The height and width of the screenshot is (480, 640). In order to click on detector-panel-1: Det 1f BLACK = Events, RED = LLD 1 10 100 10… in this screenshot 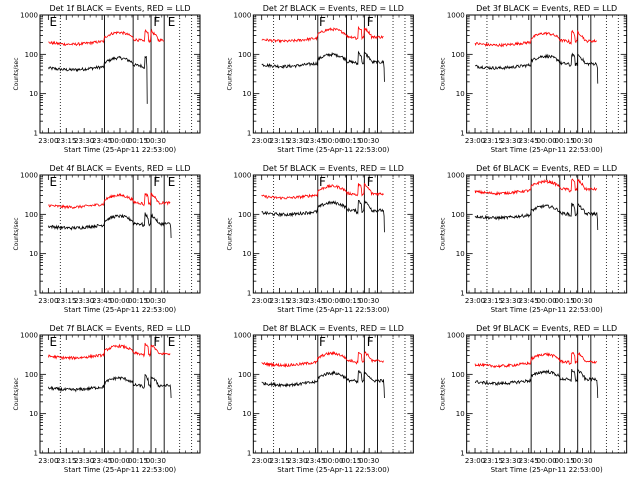, I will do `click(107, 79)`.